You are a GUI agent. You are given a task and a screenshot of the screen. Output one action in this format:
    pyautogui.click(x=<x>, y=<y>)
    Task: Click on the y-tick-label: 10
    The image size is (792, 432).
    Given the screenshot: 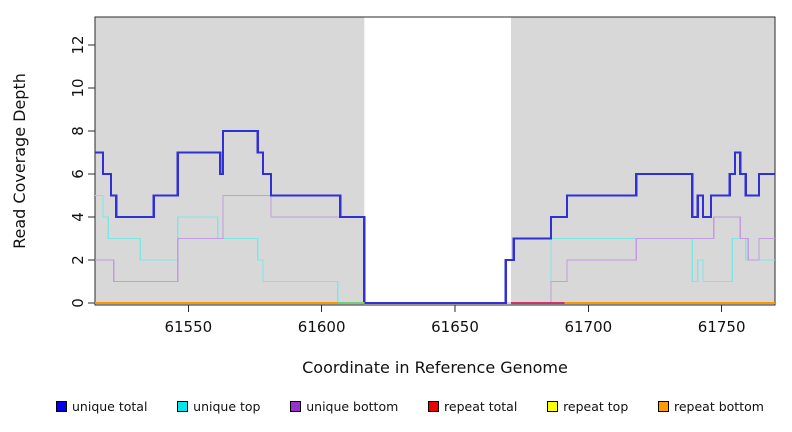 What is the action you would take?
    pyautogui.click(x=78, y=87)
    